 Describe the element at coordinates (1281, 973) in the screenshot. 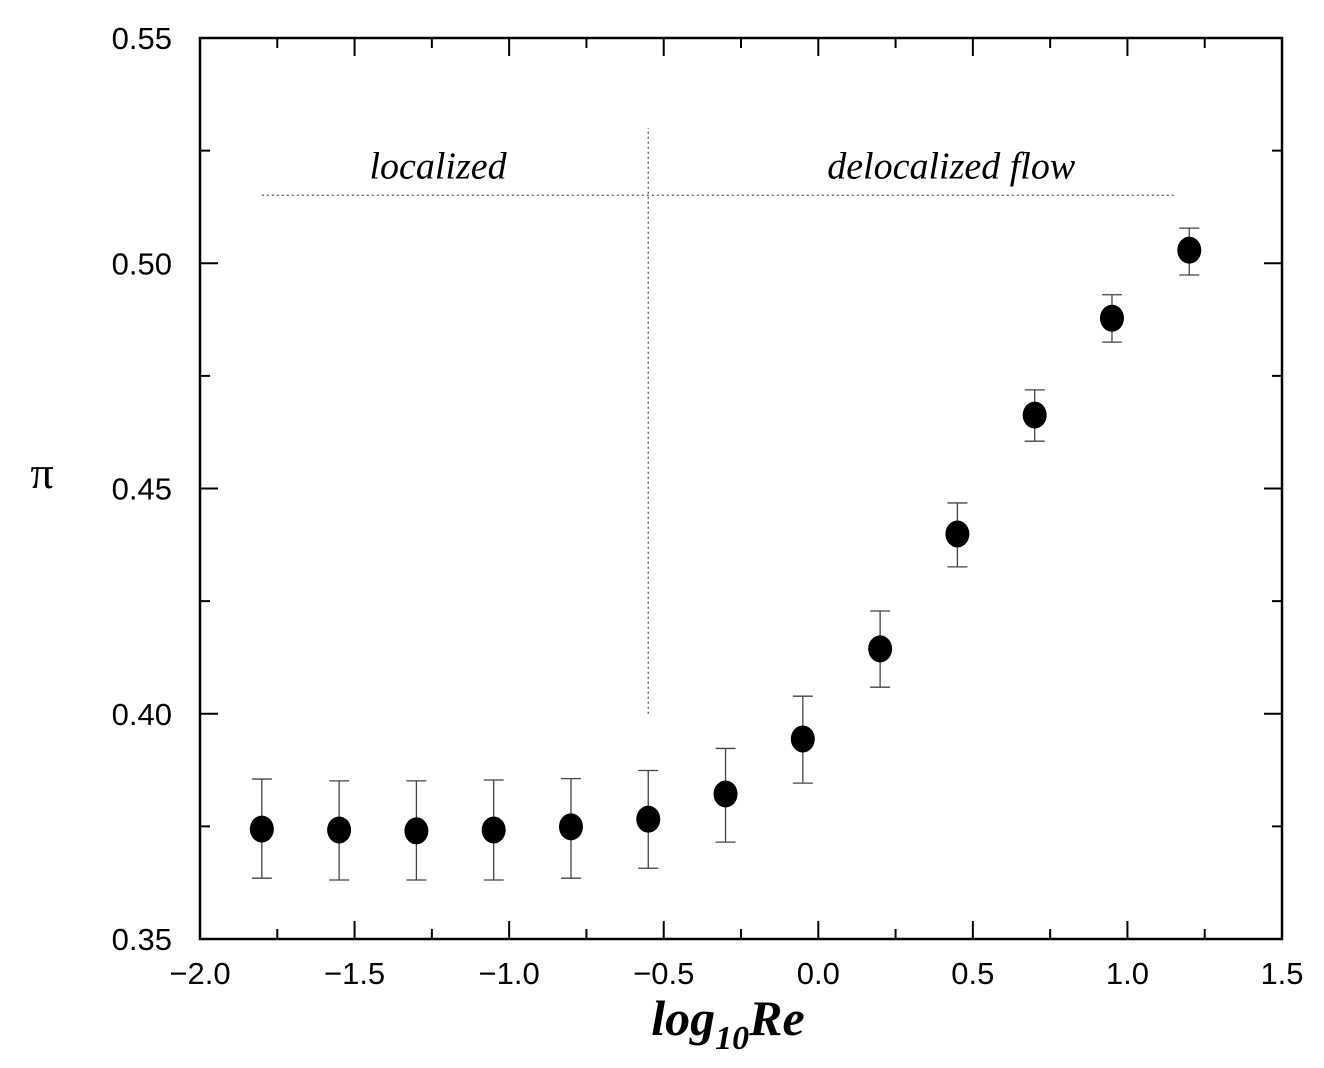

I see `x-tick-label: 1.5` at that location.